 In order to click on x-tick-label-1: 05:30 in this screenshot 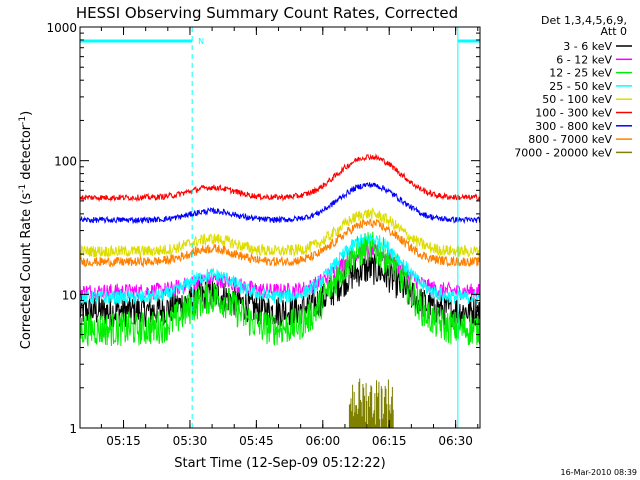, I will do `click(190, 441)`.